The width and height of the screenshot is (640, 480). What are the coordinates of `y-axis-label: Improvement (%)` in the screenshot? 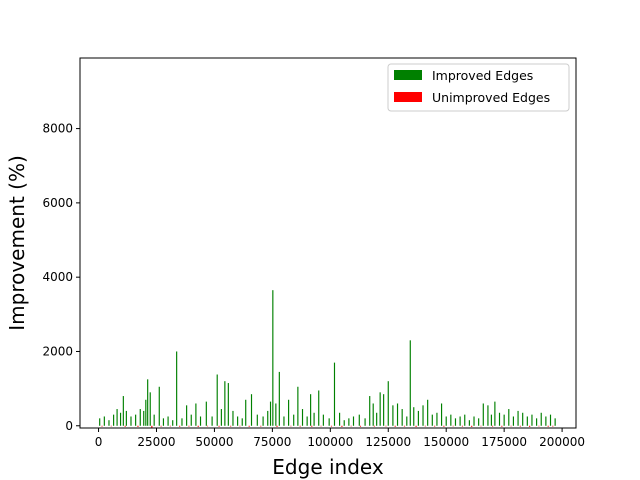 It's located at (17, 243).